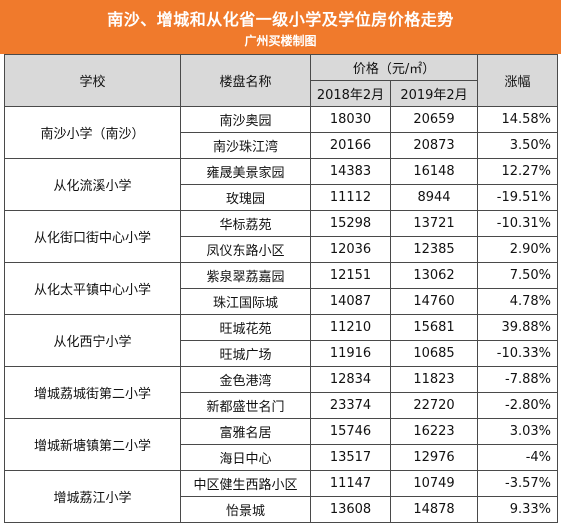  What do you see at coordinates (434, 197) in the screenshot?
I see `price-2019-cell: 8944` at bounding box center [434, 197].